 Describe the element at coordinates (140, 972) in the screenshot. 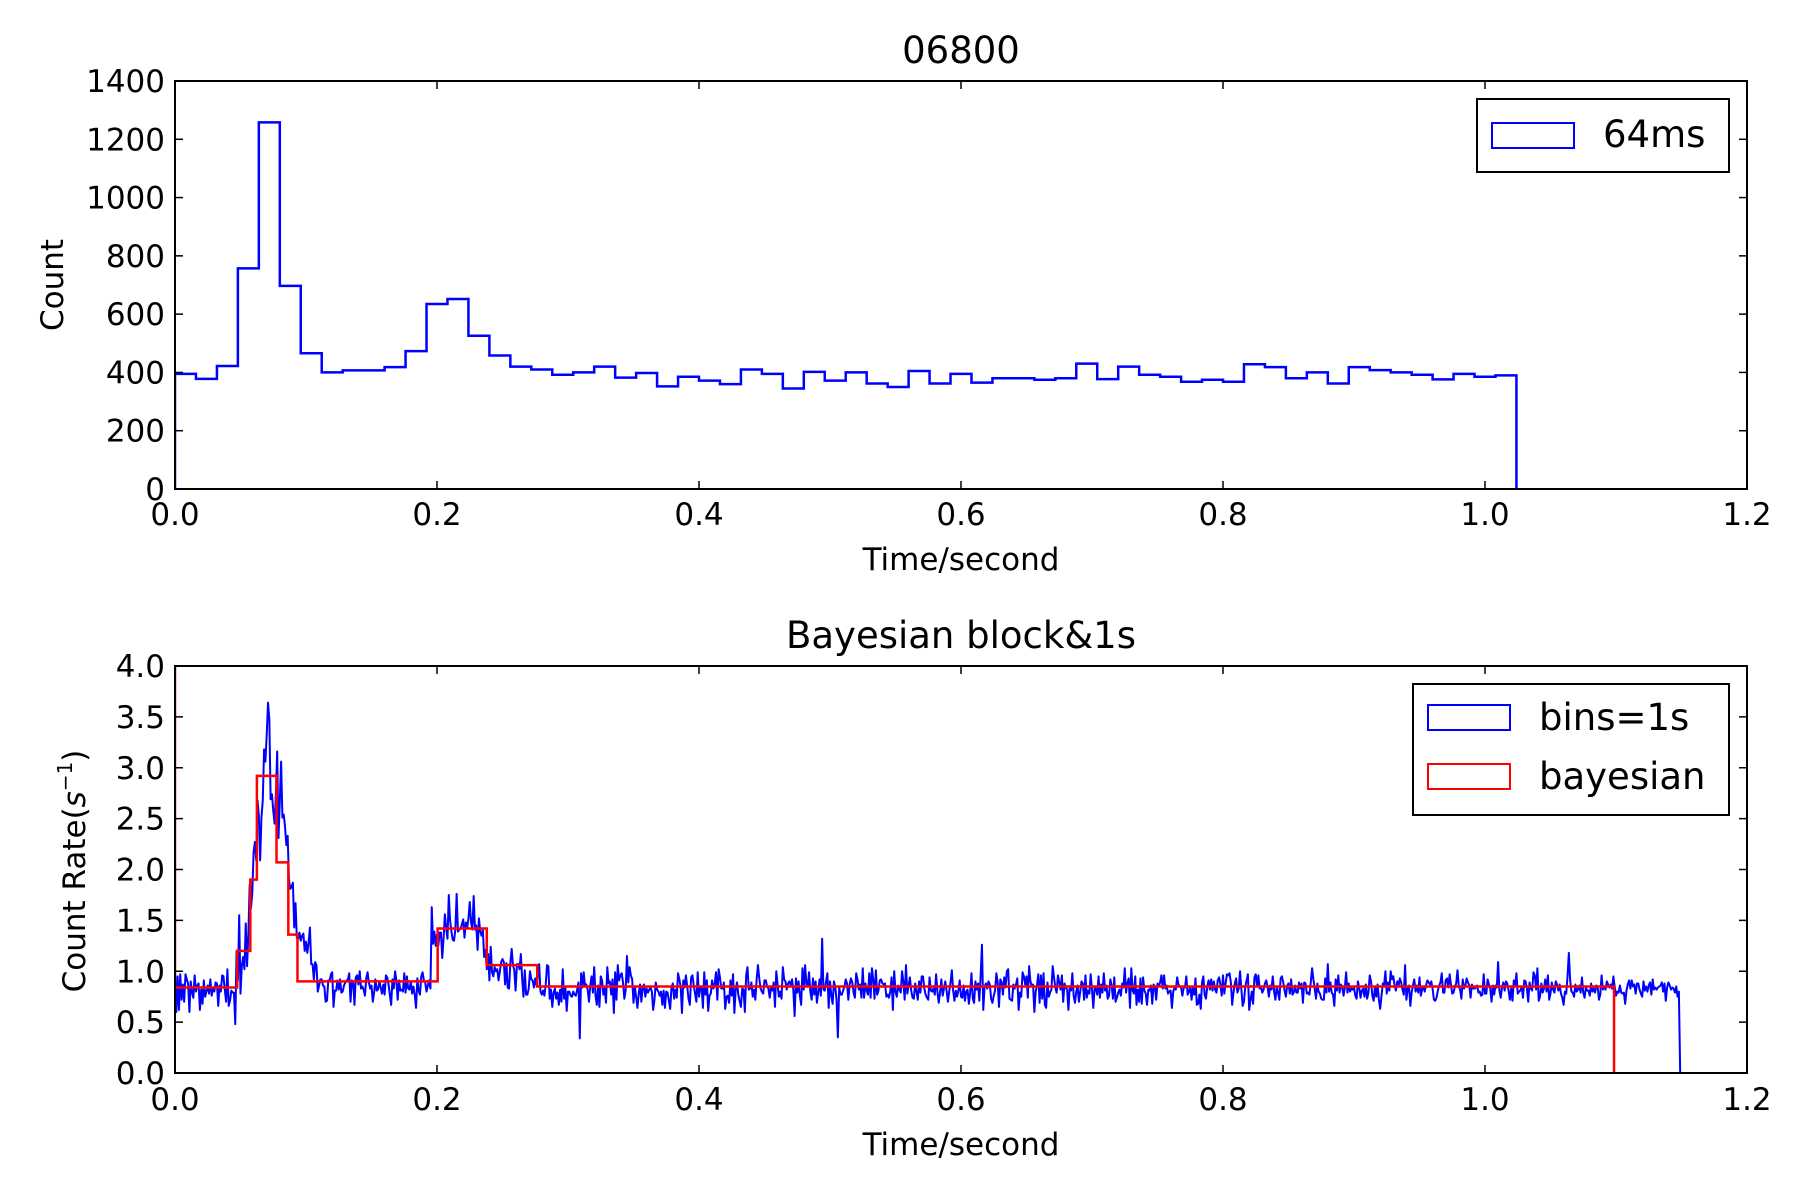

I see `bottom-y-tick-label: 1.0` at that location.